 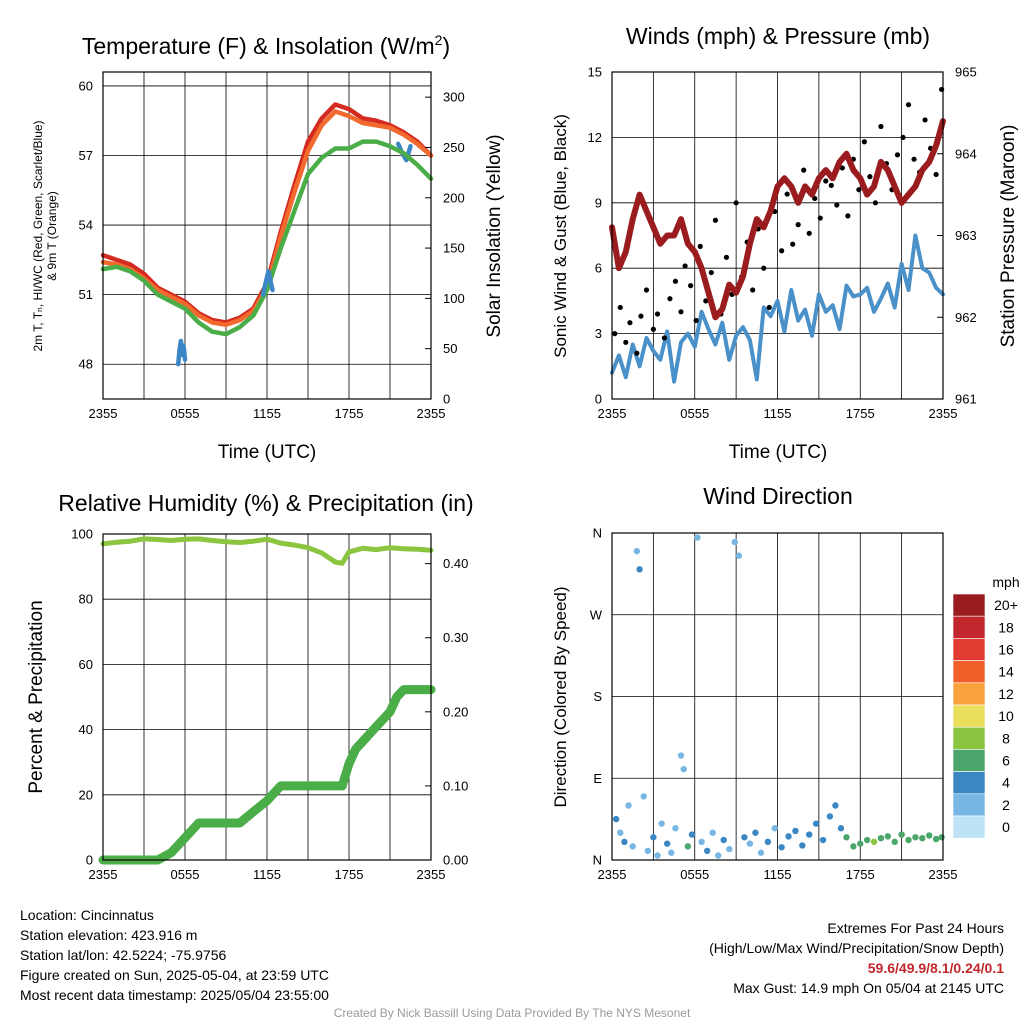 What do you see at coordinates (612, 874) in the screenshot?
I see `direction-xtick-label: 2355` at bounding box center [612, 874].